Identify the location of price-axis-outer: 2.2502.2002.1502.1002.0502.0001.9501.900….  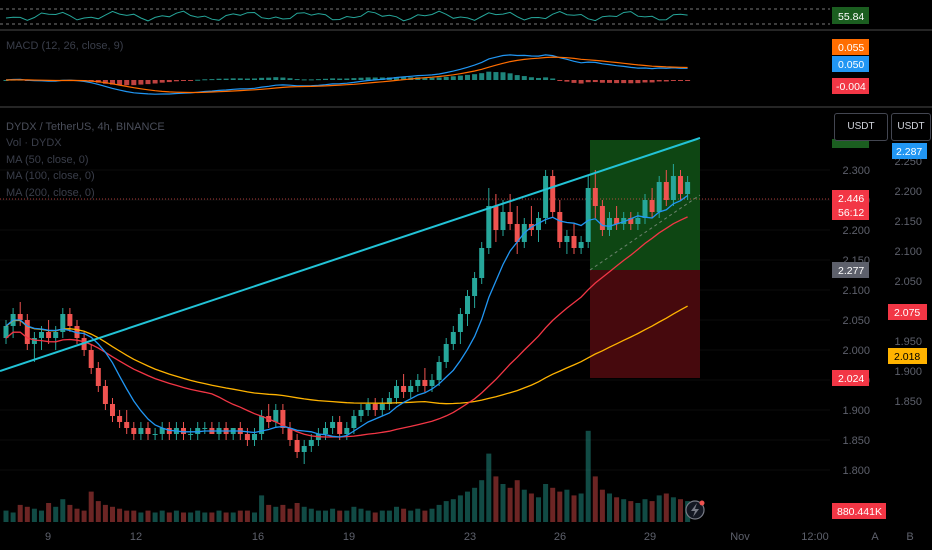
(908, 282).